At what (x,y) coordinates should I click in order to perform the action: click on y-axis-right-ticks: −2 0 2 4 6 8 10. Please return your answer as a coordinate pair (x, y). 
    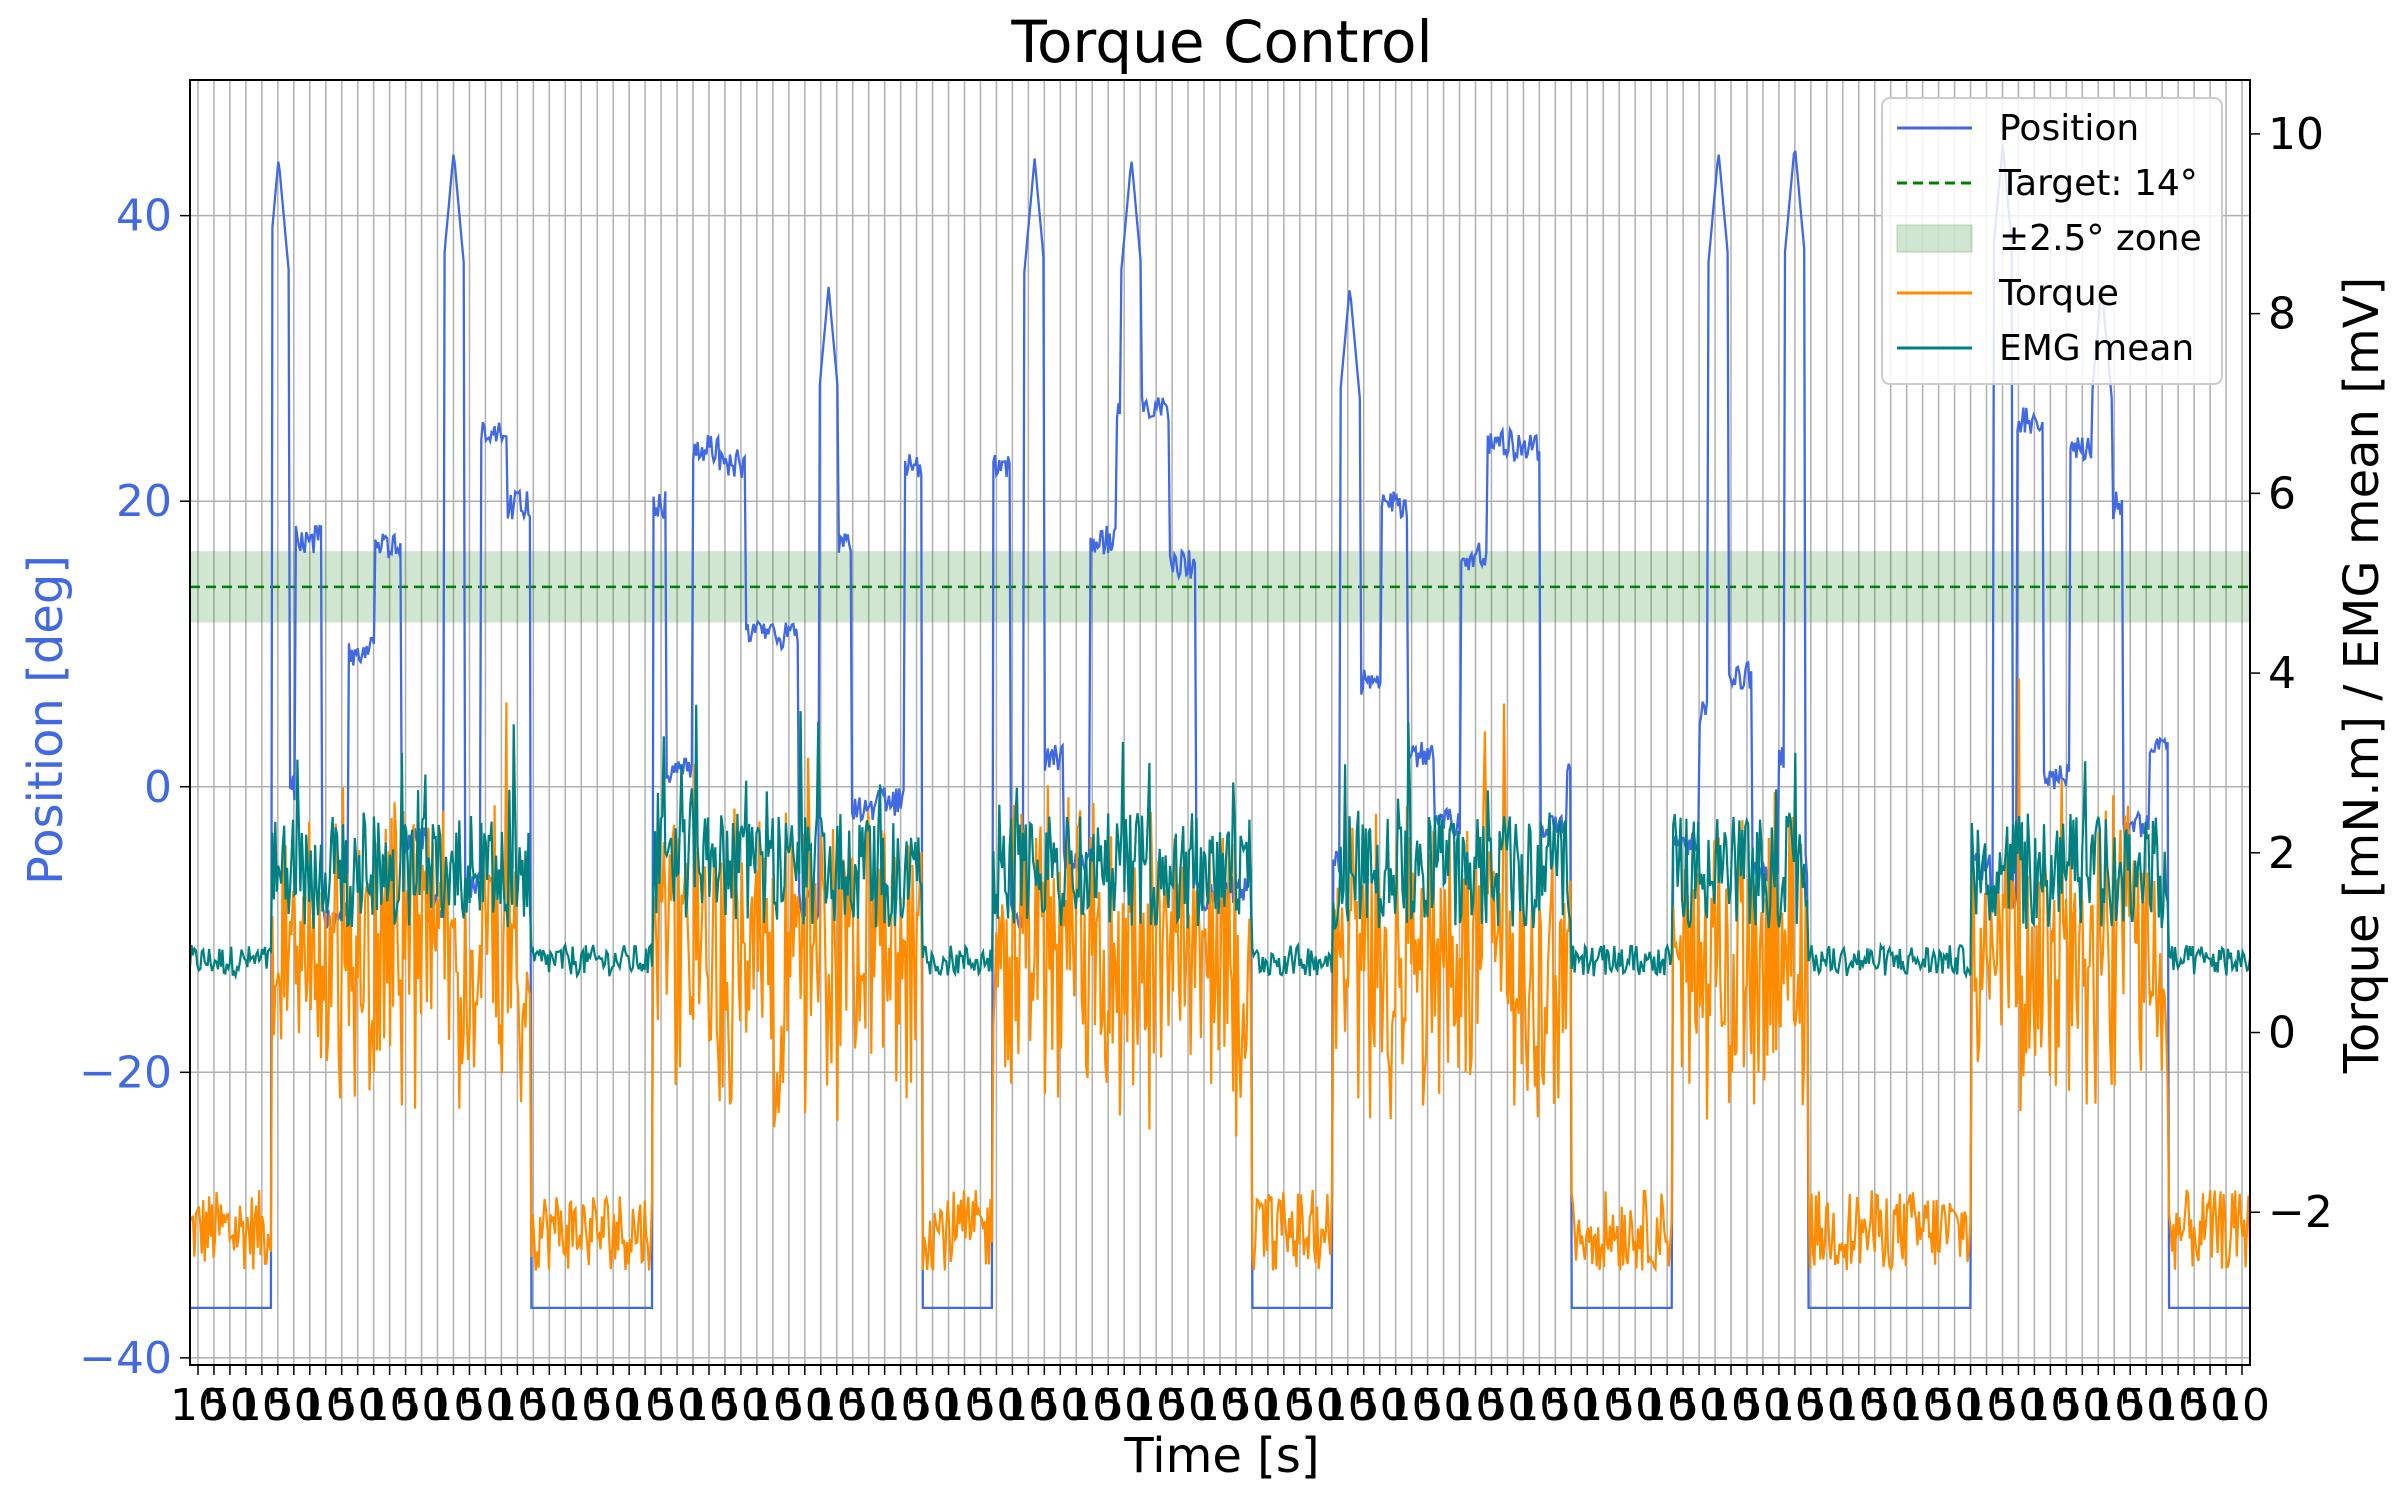
    Looking at the image, I should click on (2291, 673).